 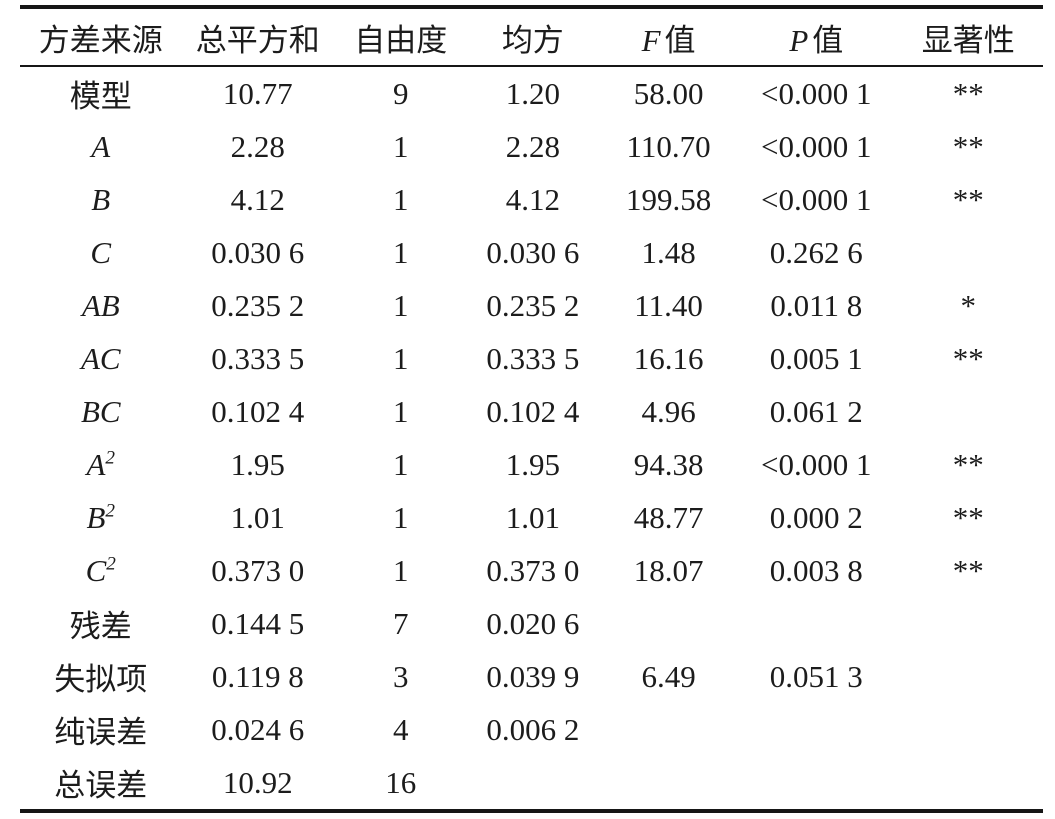 I want to click on column-header: 显著性, so click(x=968, y=37).